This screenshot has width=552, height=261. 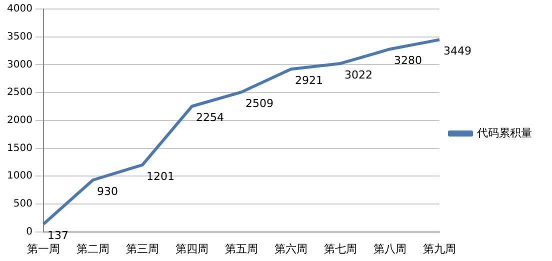 I want to click on data-label: 2921, so click(x=308, y=80).